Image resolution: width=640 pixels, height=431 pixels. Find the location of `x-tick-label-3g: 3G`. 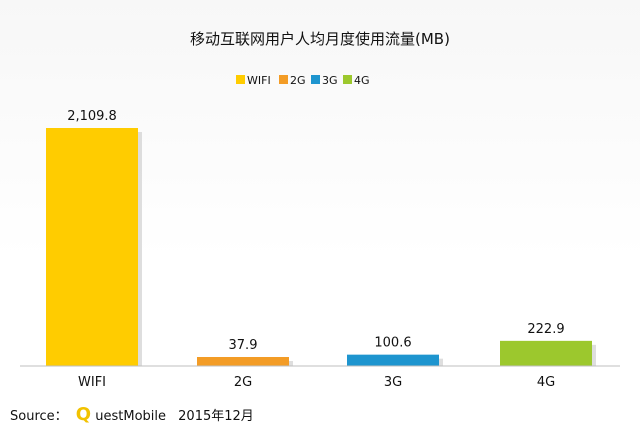

x-tick-label-3g: 3G is located at coordinates (393, 382).